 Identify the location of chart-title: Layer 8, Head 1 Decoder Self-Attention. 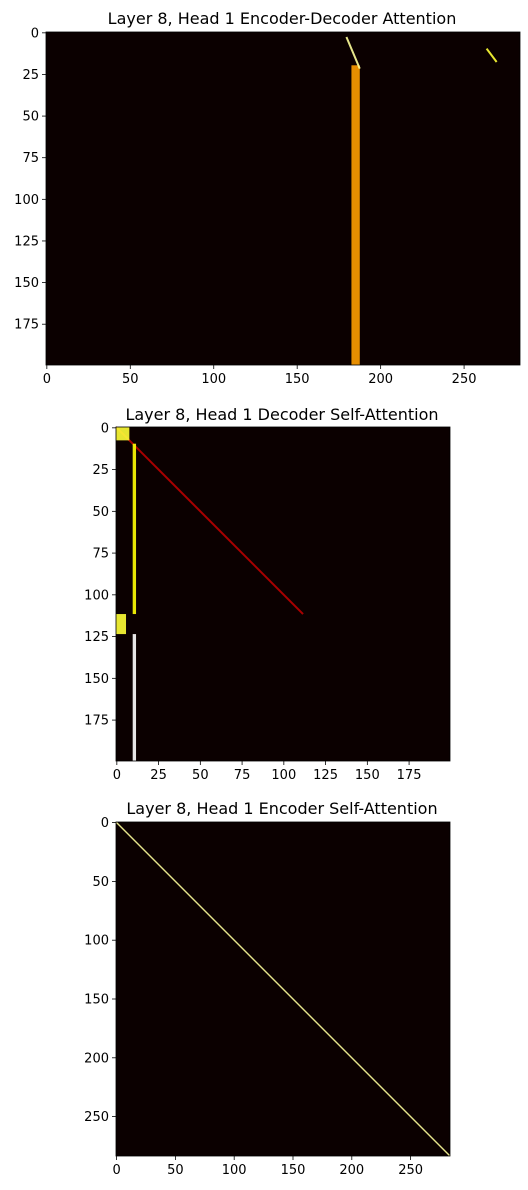
(281, 414).